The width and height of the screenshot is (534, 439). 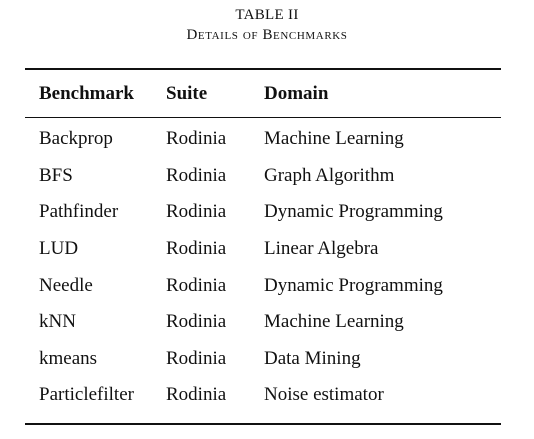 I want to click on benchmark-cell: Needle, so click(x=66, y=285).